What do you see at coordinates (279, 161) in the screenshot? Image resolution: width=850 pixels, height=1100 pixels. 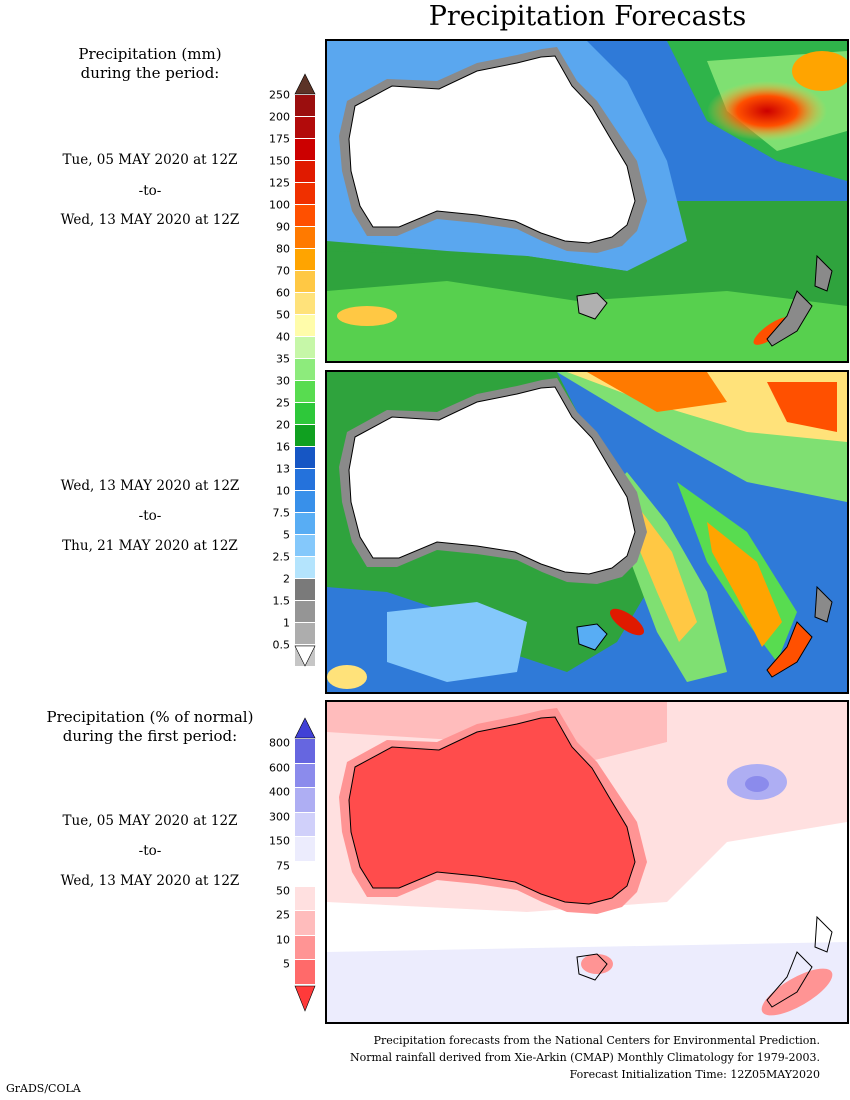 I see `precip-tick-label: 150` at bounding box center [279, 161].